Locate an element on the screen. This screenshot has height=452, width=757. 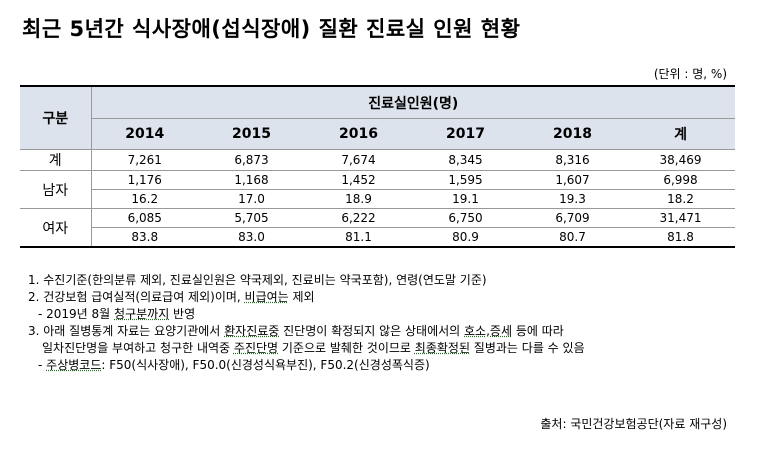
table-cell: 80.7 is located at coordinates (572, 237).